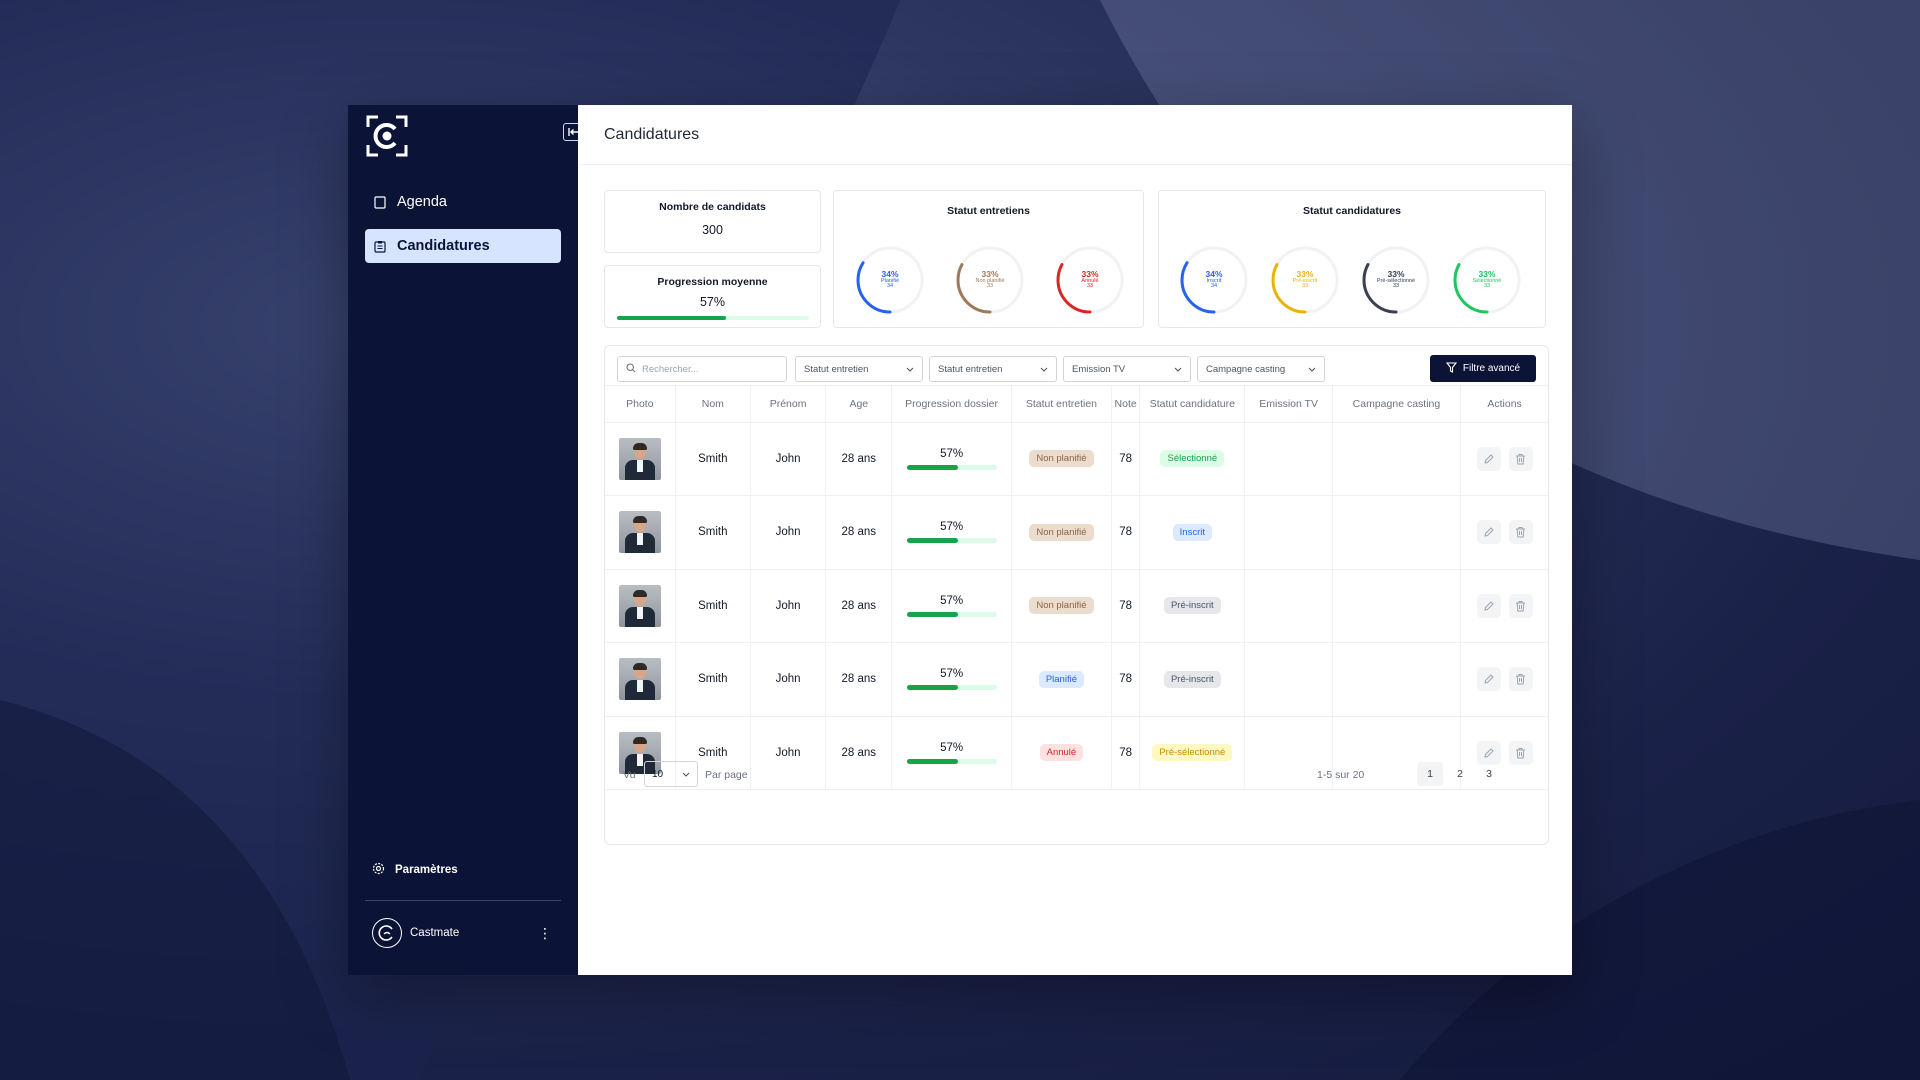  I want to click on donut-text: 34% Inscrit 34, so click(1214, 280).